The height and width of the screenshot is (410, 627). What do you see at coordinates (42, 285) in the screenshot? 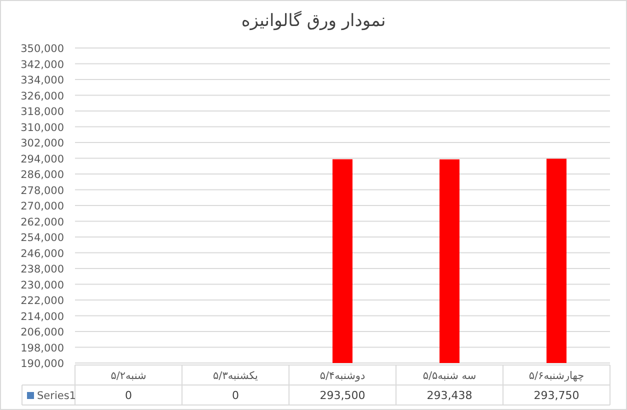
I see `y-tick-label: 230,000` at bounding box center [42, 285].